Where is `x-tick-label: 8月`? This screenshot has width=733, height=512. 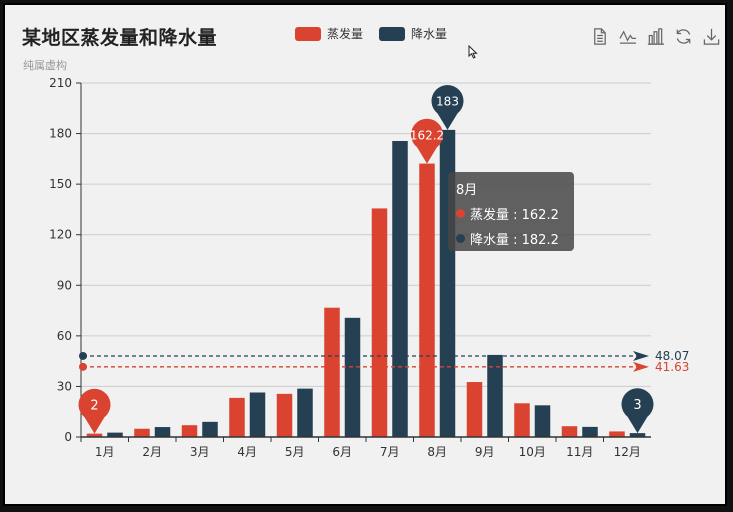
x-tick-label: 8月 is located at coordinates (437, 452).